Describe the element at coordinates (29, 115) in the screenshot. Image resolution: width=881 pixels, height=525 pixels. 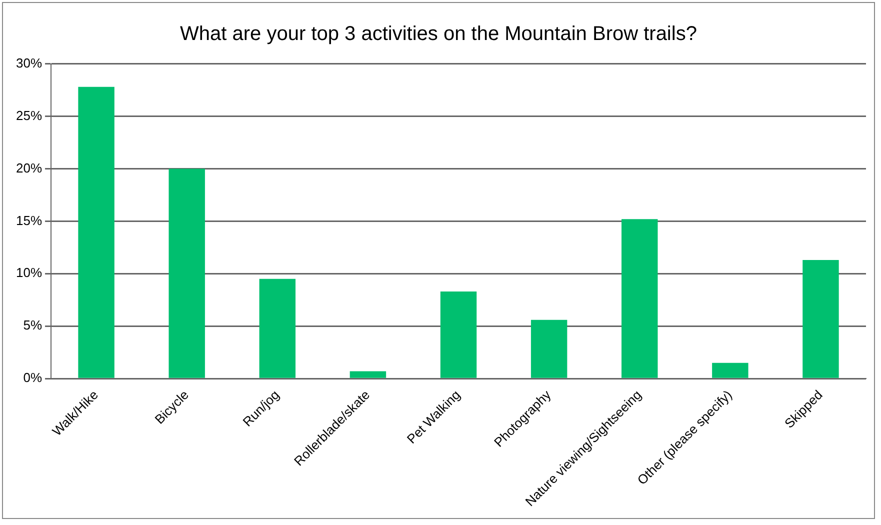
I see `y-tick-label: 25%` at that location.